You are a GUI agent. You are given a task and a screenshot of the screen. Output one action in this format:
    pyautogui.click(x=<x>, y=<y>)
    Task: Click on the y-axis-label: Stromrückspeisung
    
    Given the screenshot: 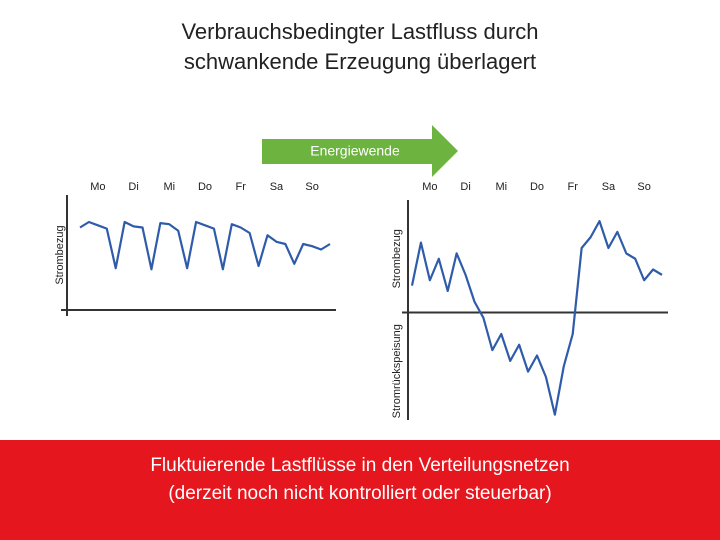 What is the action you would take?
    pyautogui.click(x=397, y=371)
    